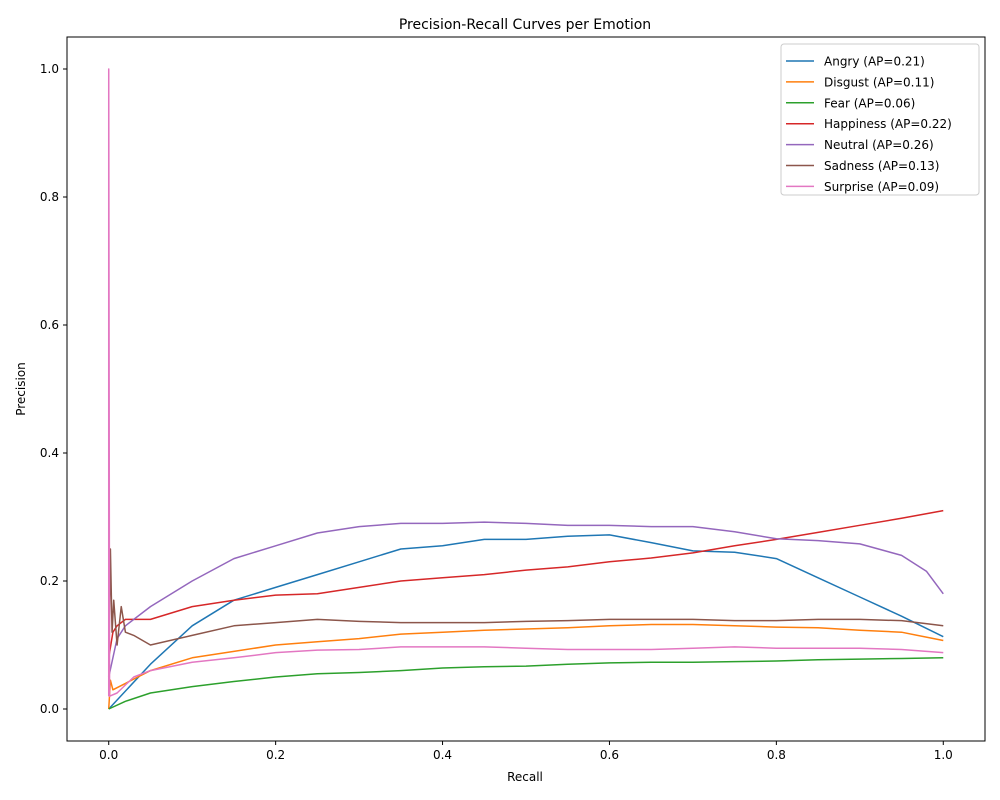 The image size is (1000, 800). I want to click on x-tick-label: 1.0, so click(943, 755).